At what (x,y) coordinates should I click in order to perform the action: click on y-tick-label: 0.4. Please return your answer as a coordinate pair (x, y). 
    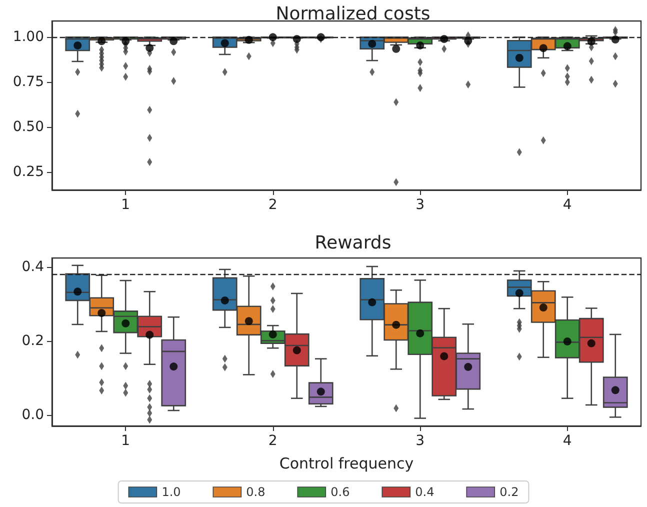
    Looking at the image, I should click on (33, 267).